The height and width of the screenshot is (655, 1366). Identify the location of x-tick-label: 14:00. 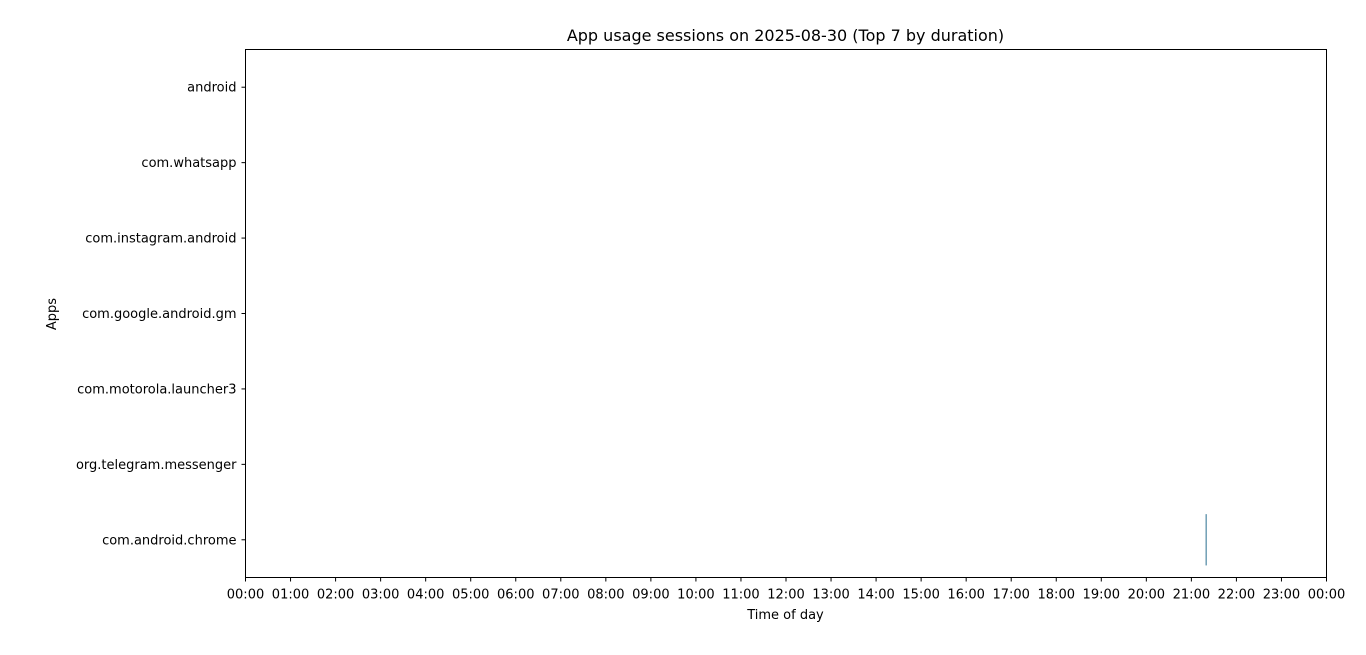
(875, 595).